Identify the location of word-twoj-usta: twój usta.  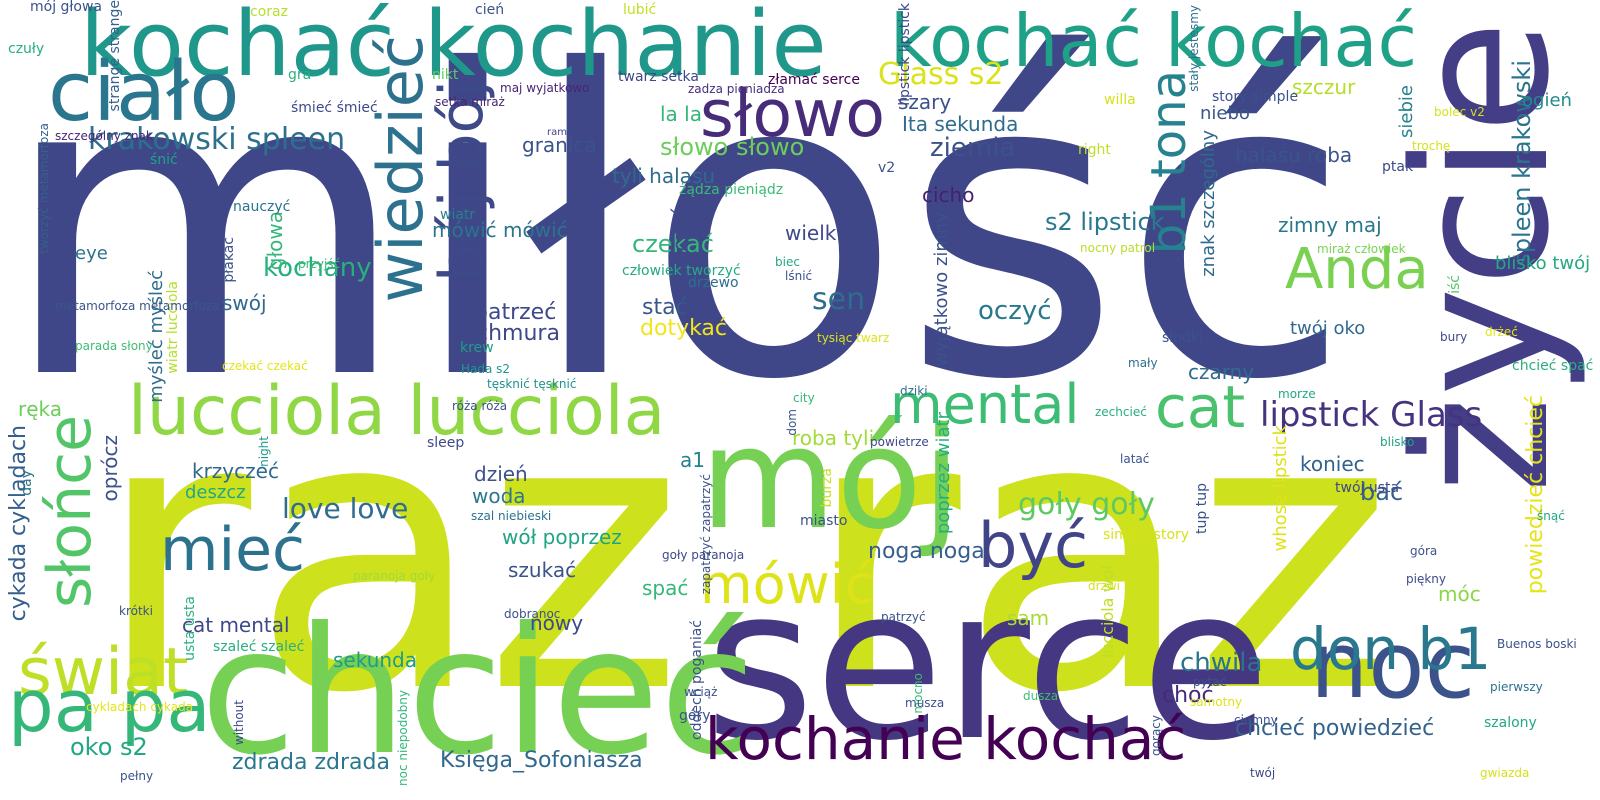
(1367, 488).